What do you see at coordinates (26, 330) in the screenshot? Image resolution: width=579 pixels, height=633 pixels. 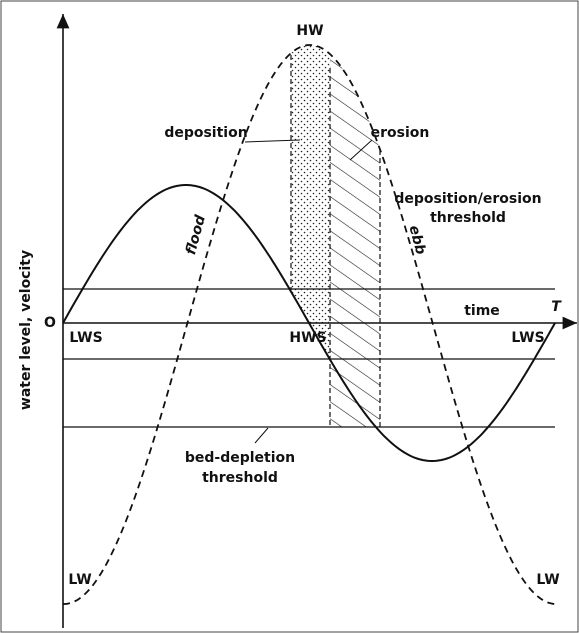 I see `y-axis-label: water level, velocity` at bounding box center [26, 330].